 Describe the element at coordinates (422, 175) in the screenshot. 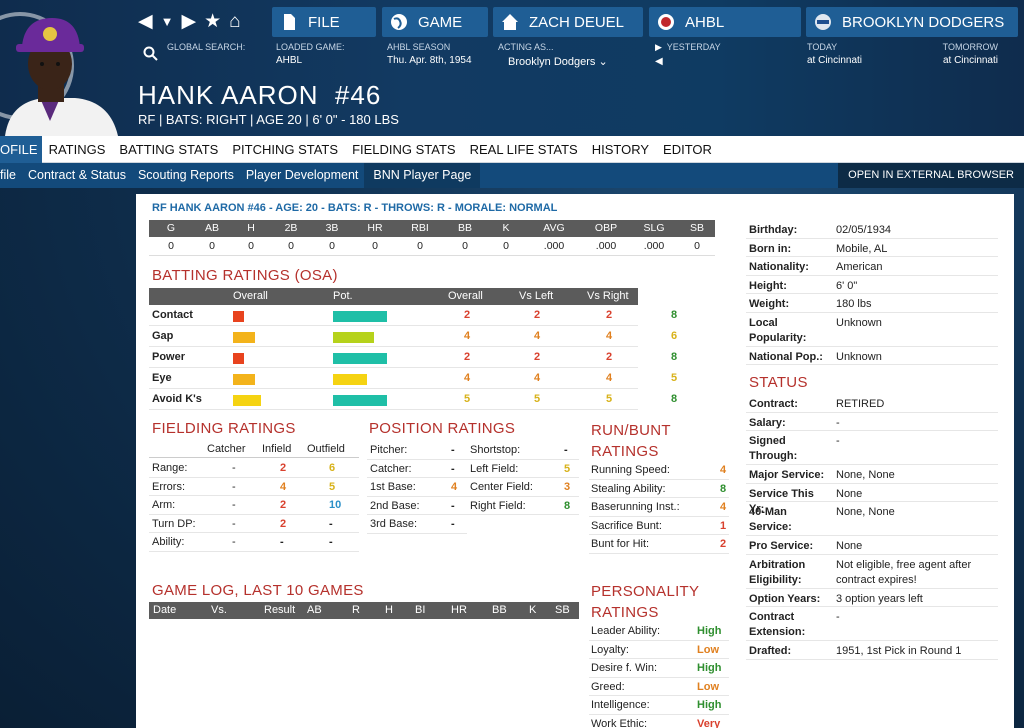

I see `subtab-bnn: BNN Player Page` at that location.